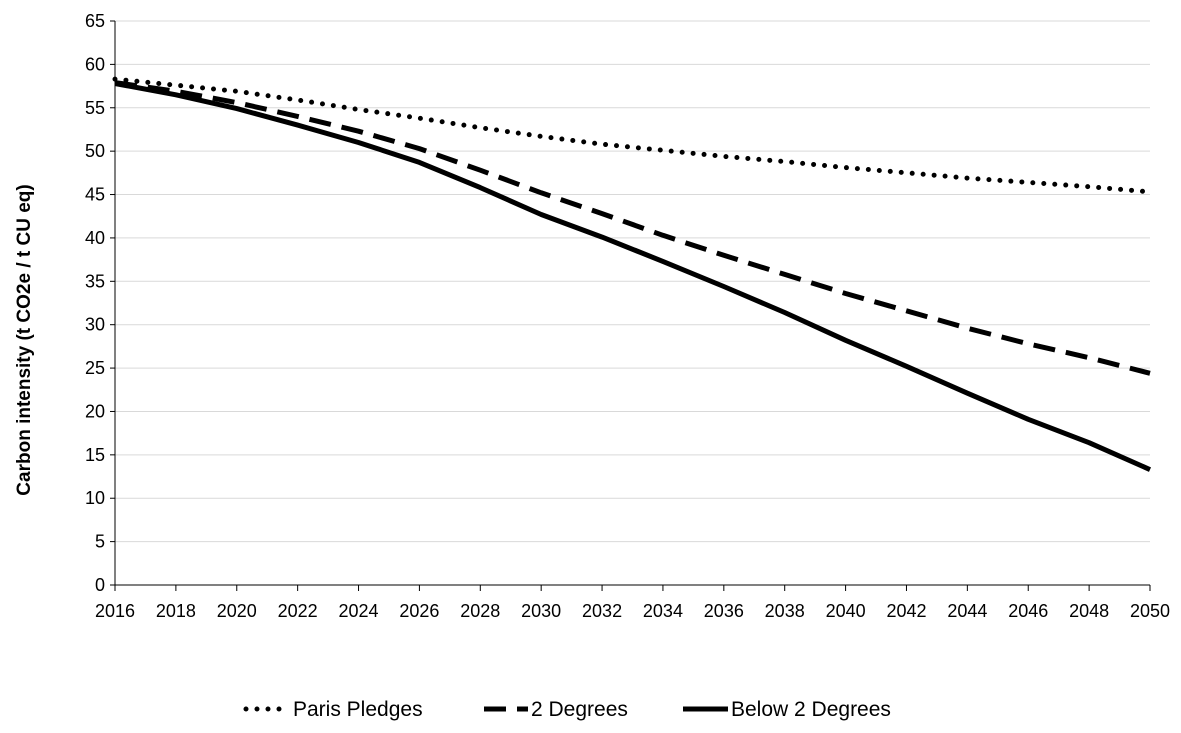  What do you see at coordinates (95, 64) in the screenshot?
I see `y-tick-label: 60` at bounding box center [95, 64].